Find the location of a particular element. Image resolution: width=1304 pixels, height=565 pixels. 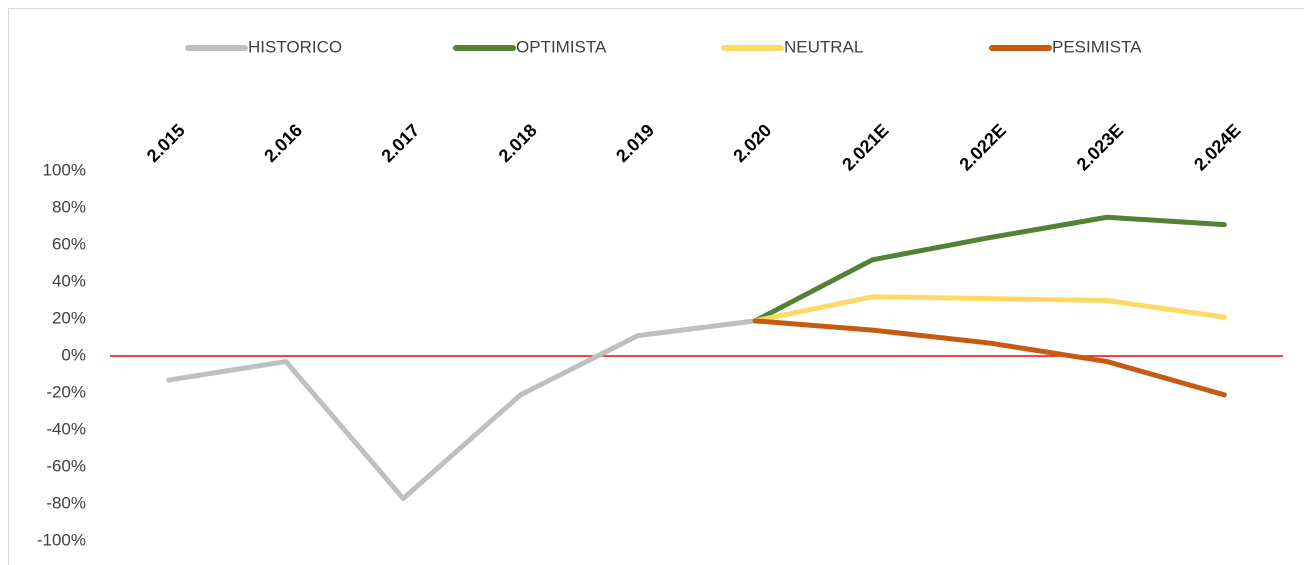

x-tick-label: 2.020 is located at coordinates (752, 143).